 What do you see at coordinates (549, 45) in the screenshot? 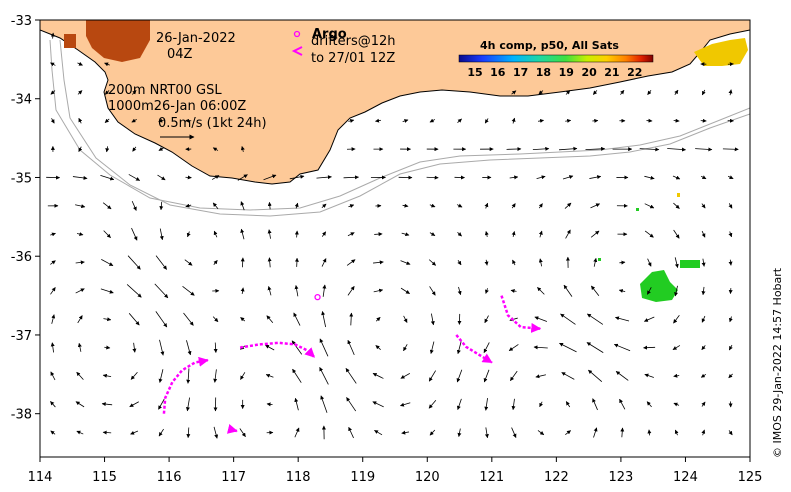
I see `colorbar-title: 4h comp, p50, All Sats` at bounding box center [549, 45].